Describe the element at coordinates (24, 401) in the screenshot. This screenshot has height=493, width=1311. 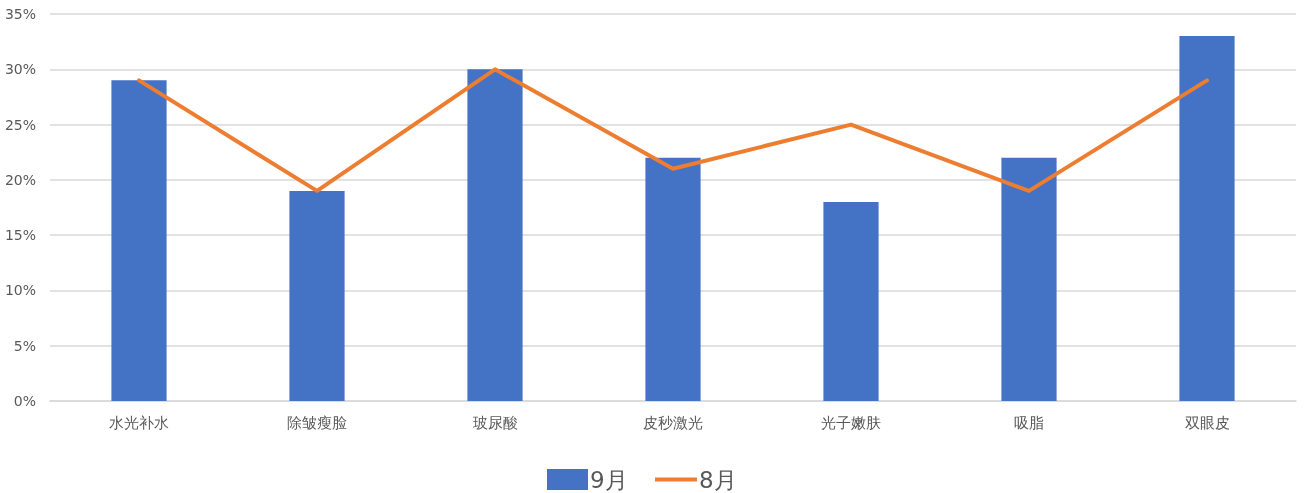
I see `y-tick-label: 0%` at that location.